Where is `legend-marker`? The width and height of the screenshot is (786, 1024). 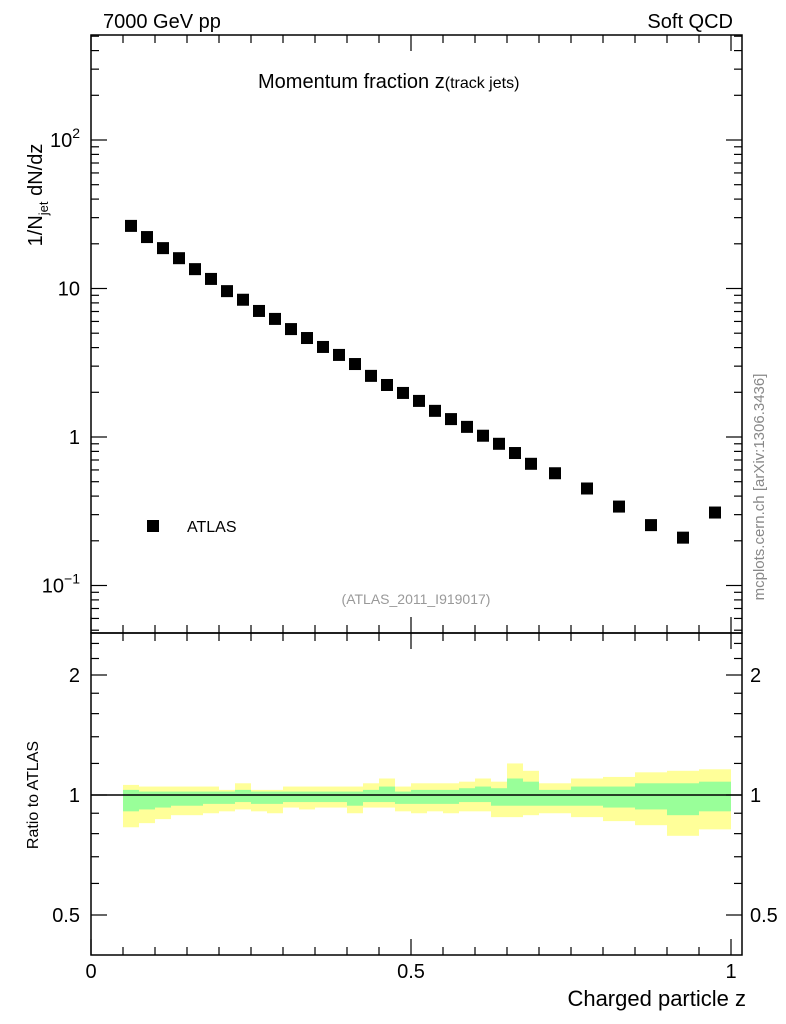 legend-marker is located at coordinates (153, 526).